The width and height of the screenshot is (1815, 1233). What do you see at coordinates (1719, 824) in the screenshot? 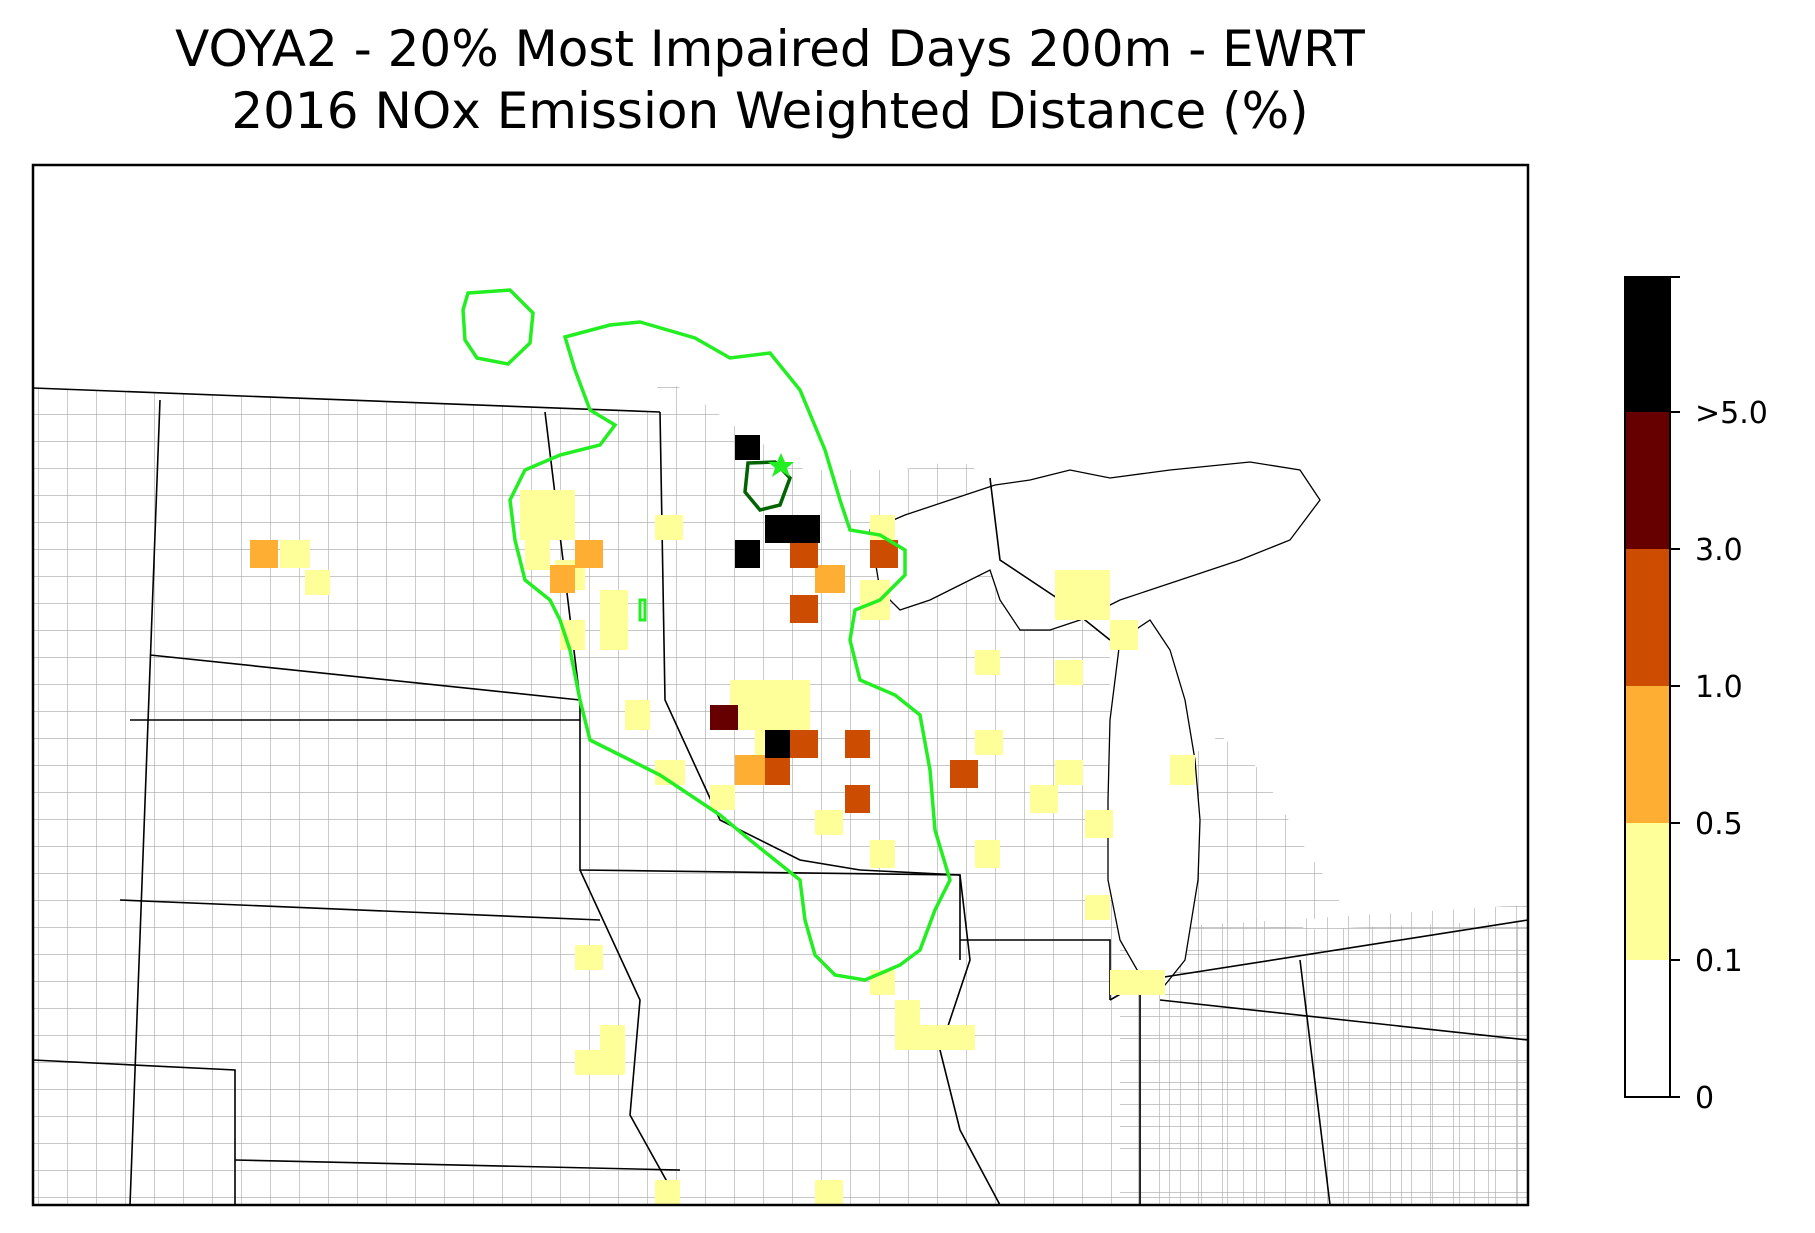
I see `colorbar-tick-label: 0.5` at bounding box center [1719, 824].